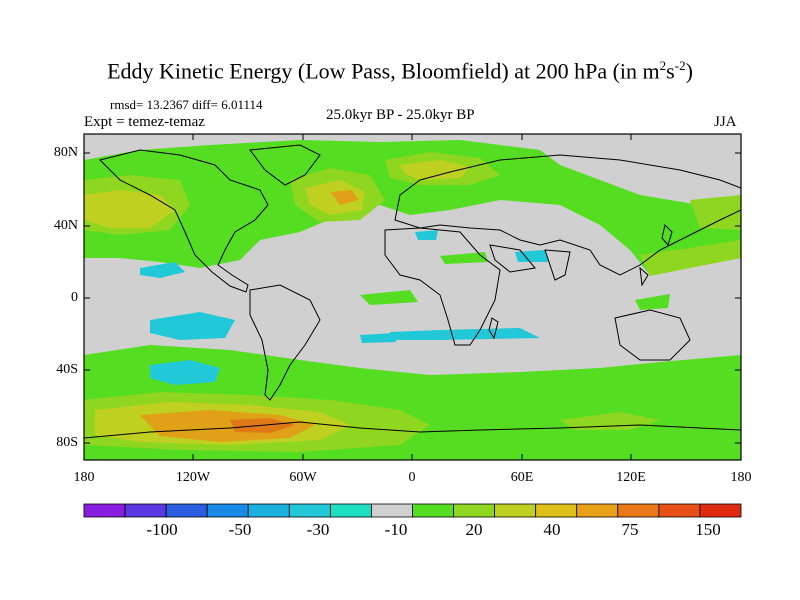 This screenshot has height=600, width=800. What do you see at coordinates (400, 115) in the screenshot?
I see `period-label: 25.0kyr BP - 25.0kyr BP` at bounding box center [400, 115].